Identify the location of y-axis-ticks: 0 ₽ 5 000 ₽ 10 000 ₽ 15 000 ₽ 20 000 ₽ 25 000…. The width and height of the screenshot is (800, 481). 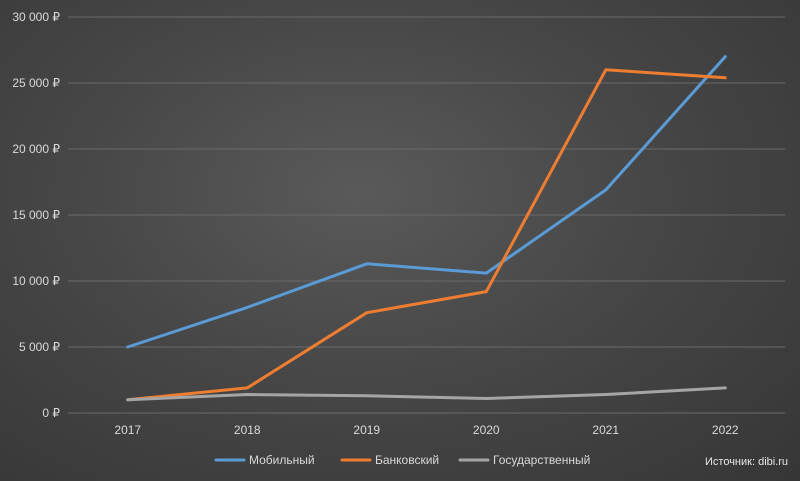
(36, 215).